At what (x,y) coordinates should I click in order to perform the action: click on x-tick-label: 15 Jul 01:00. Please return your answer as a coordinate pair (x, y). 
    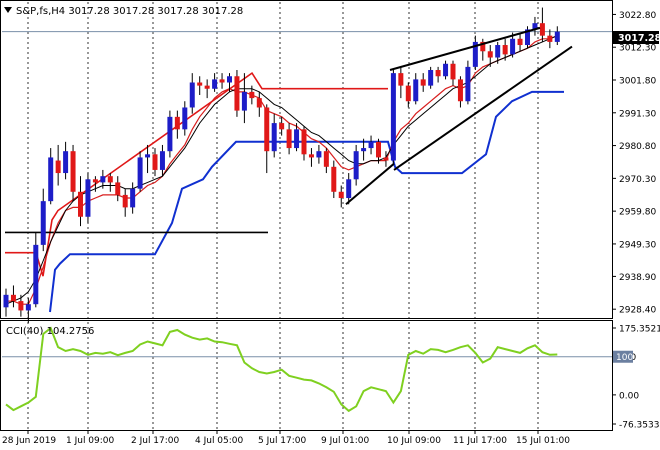
    Looking at the image, I should click on (543, 441).